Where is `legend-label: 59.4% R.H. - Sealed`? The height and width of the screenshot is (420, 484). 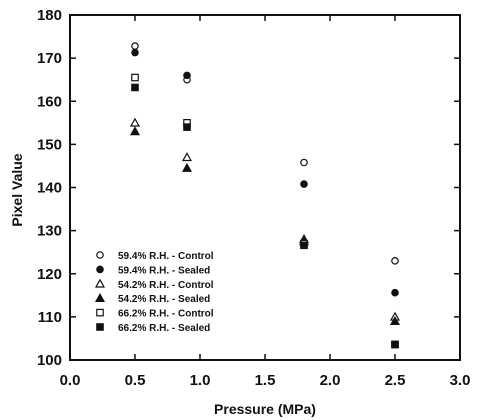 legend-label: 59.4% R.H. - Sealed is located at coordinates (164, 270).